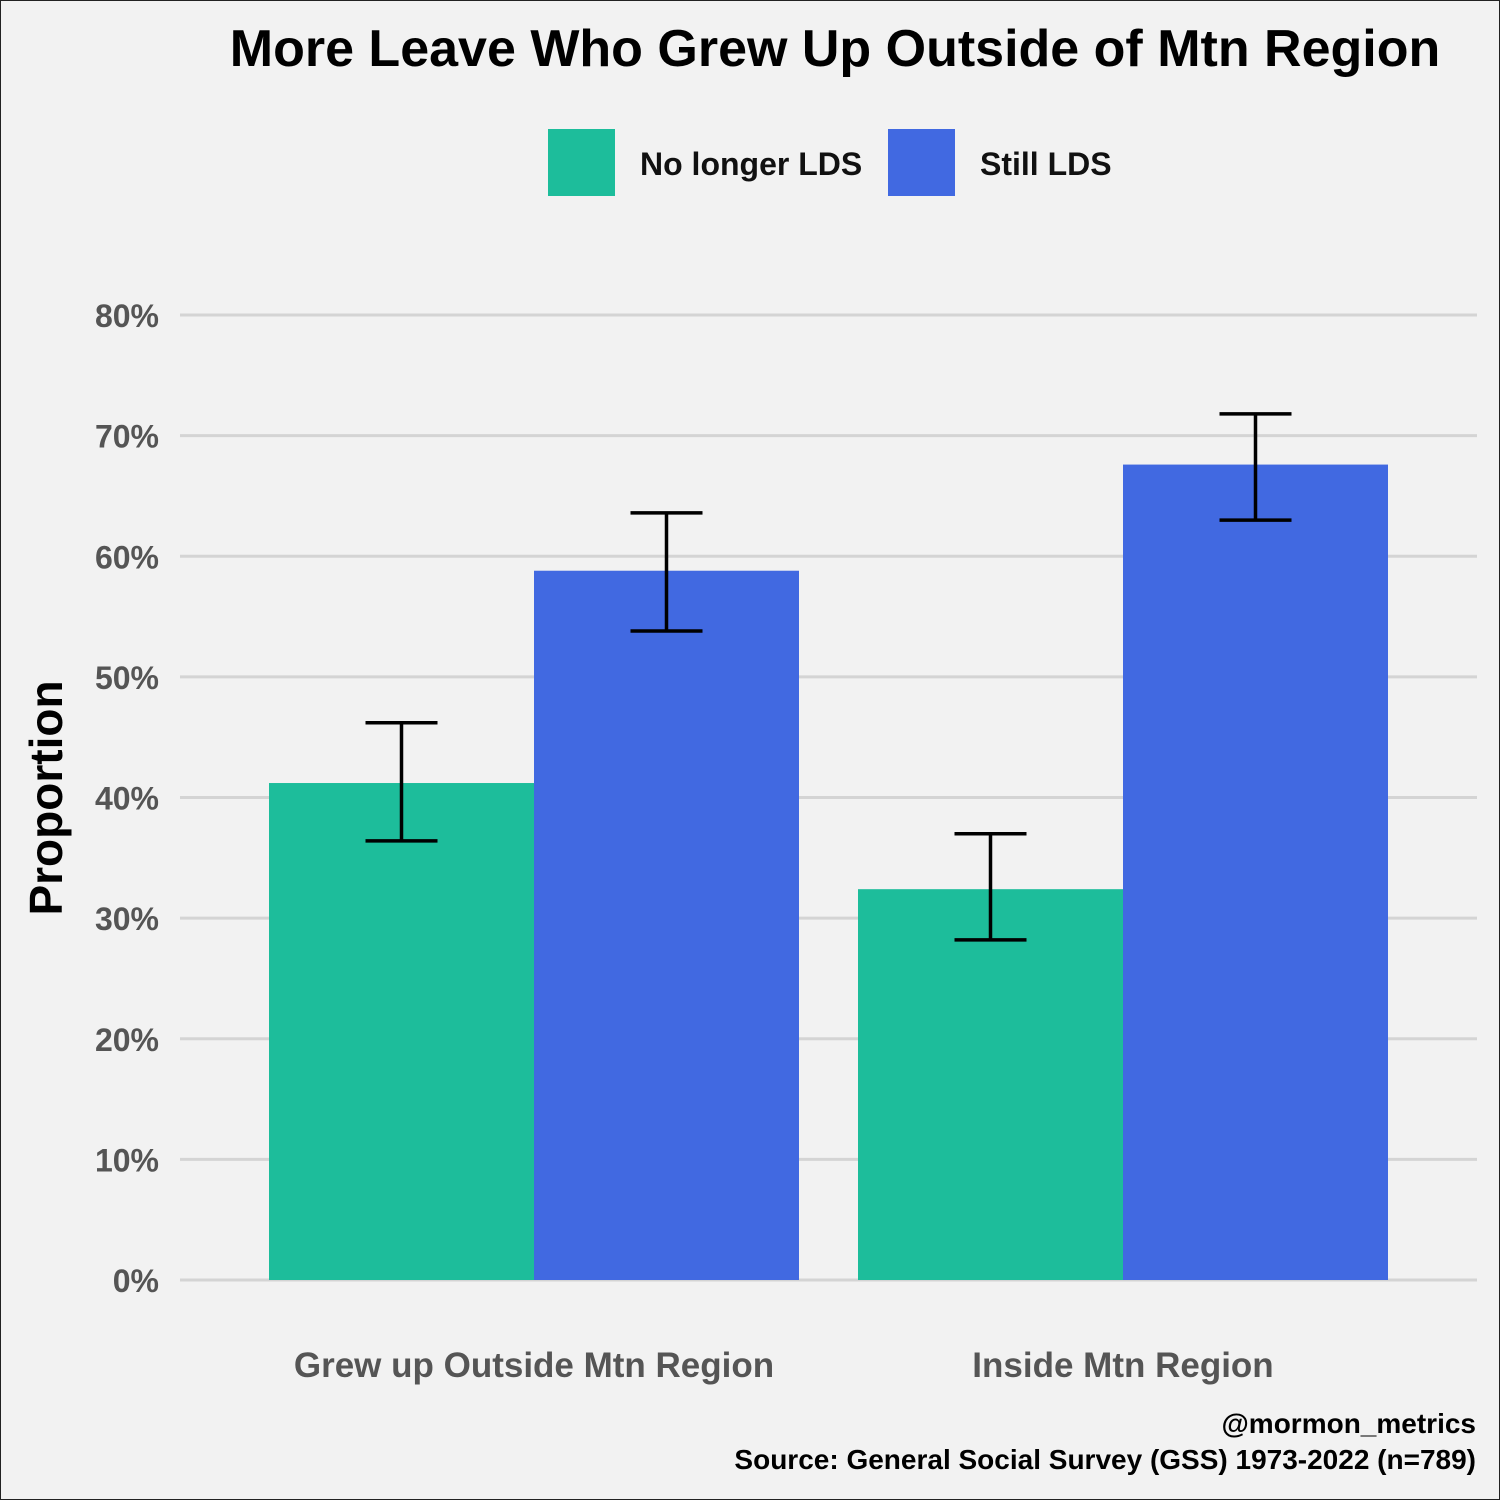 This screenshot has height=1500, width=1500. What do you see at coordinates (1122, 1365) in the screenshot?
I see `x-category-label-1: Inside Mtn Region` at bounding box center [1122, 1365].